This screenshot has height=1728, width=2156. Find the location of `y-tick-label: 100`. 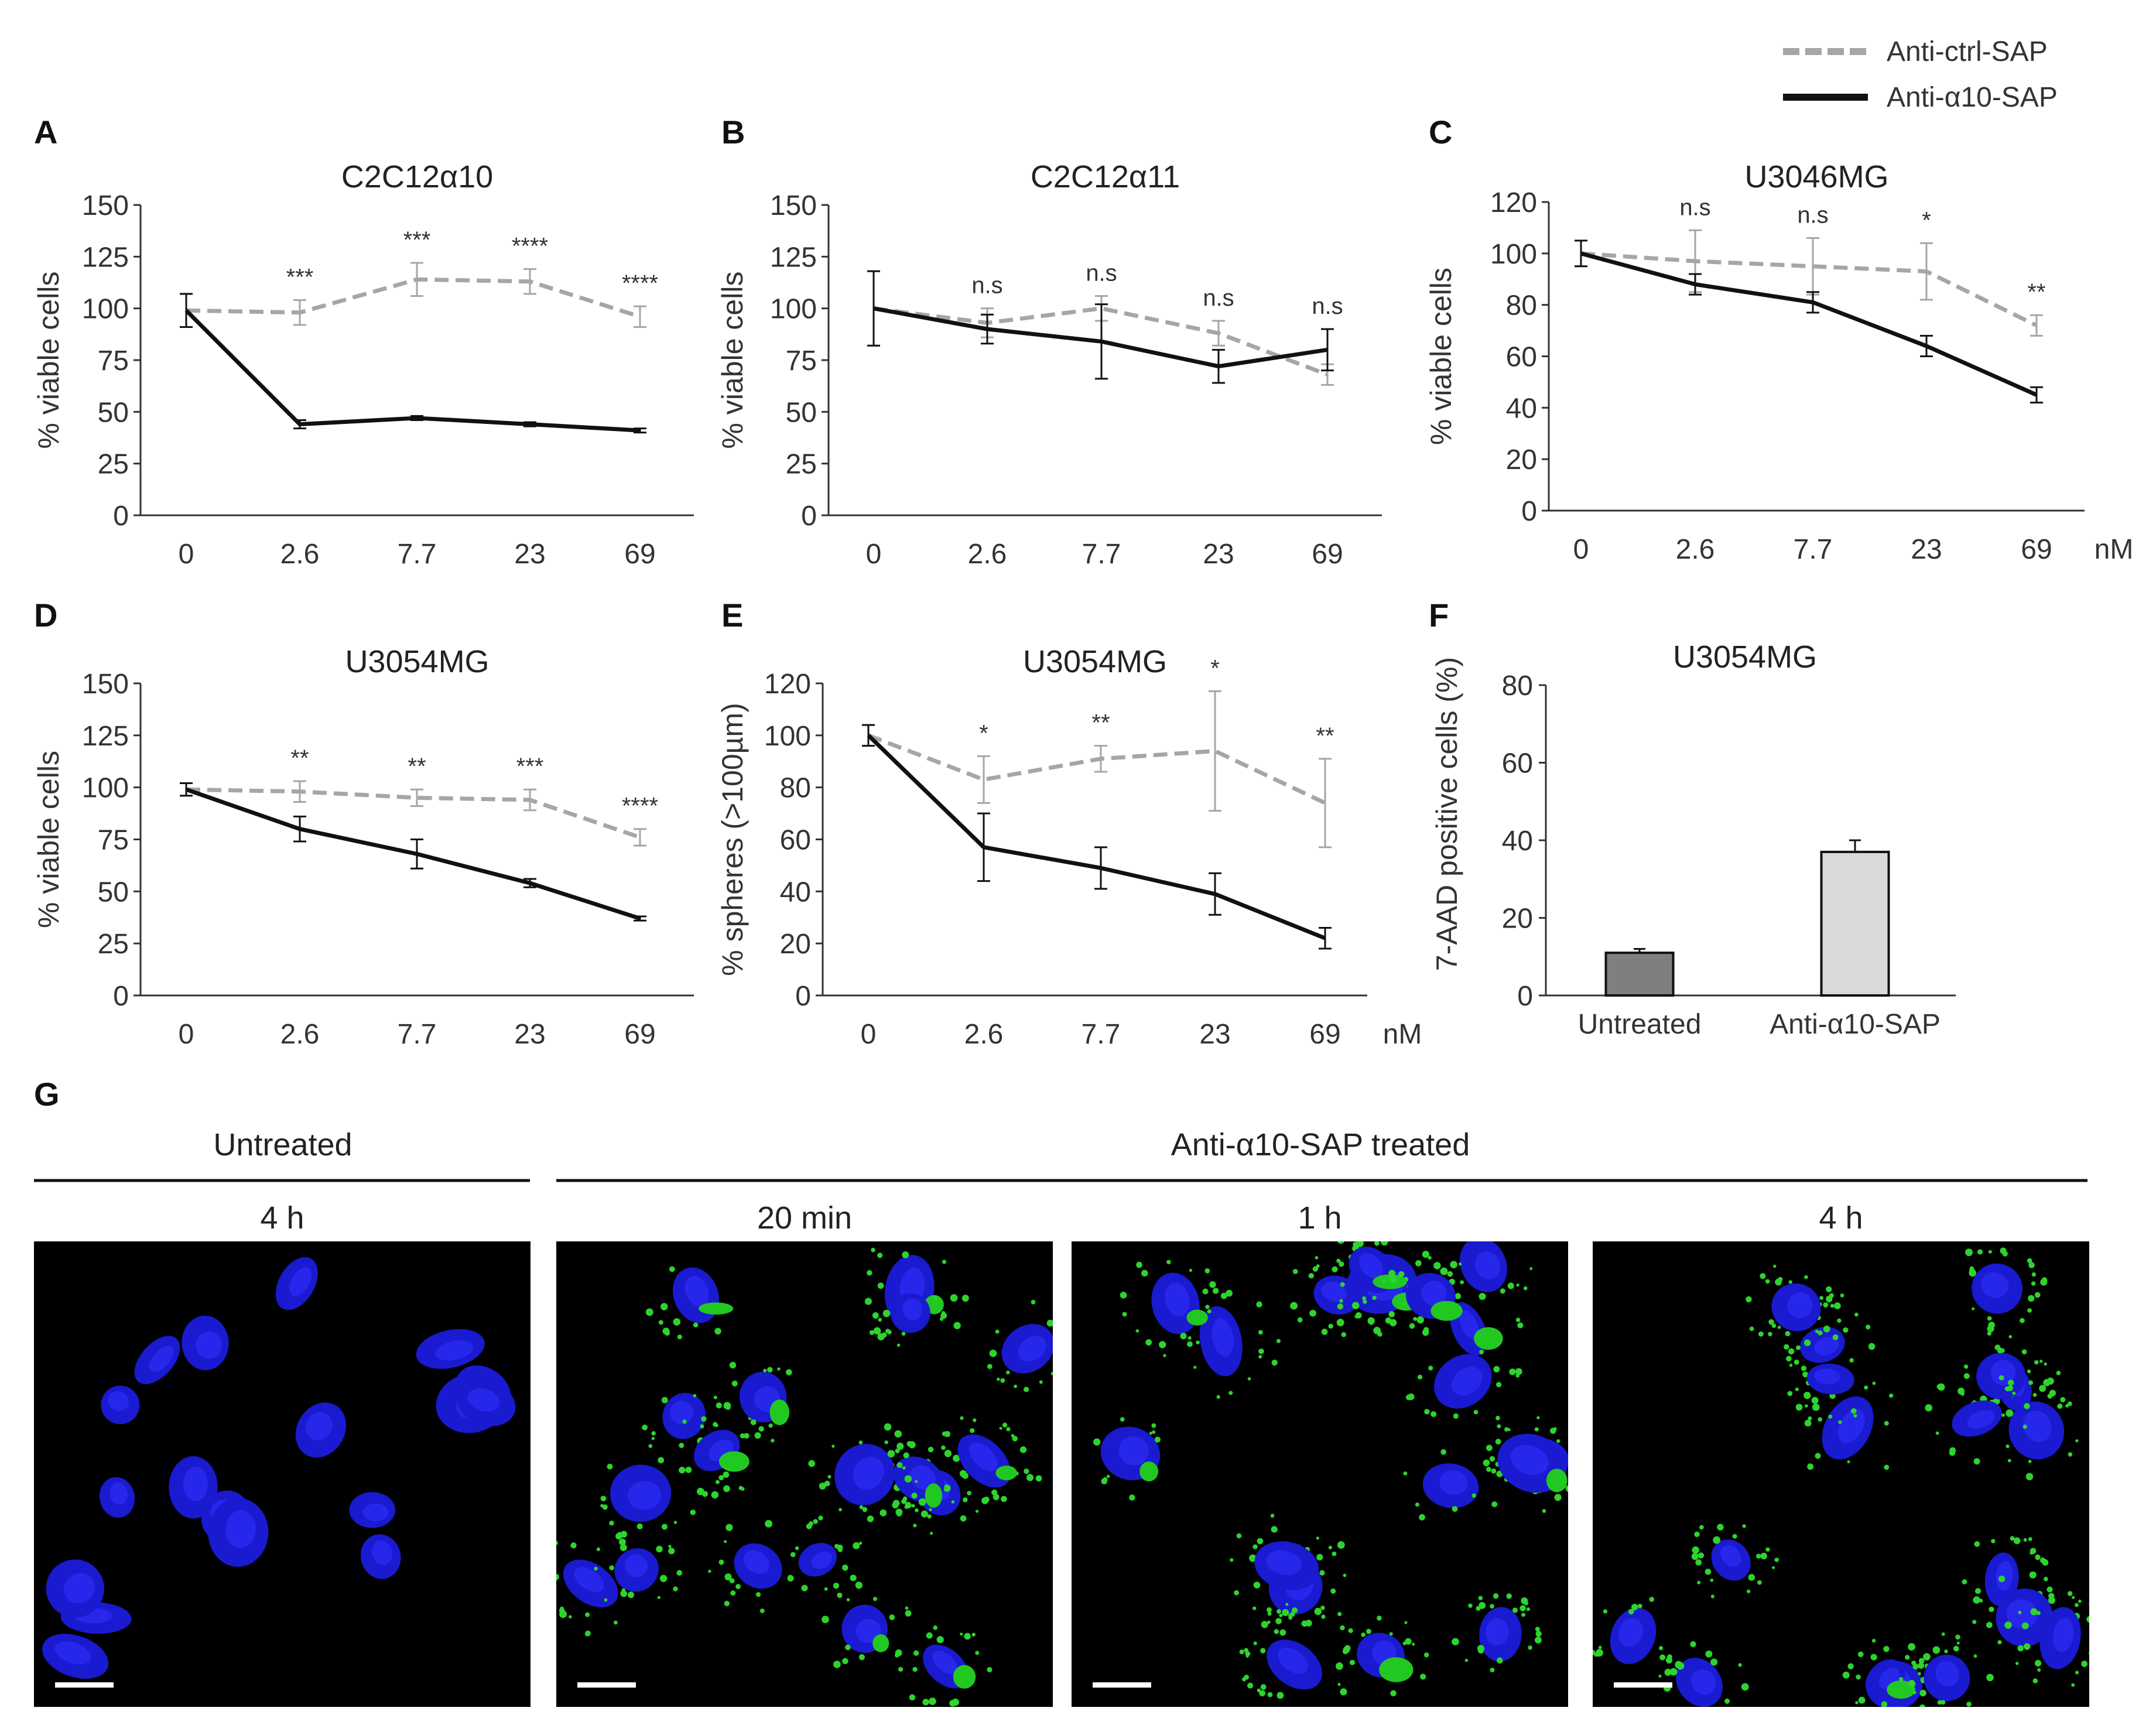

y-tick-label: 100 is located at coordinates (1513, 254).